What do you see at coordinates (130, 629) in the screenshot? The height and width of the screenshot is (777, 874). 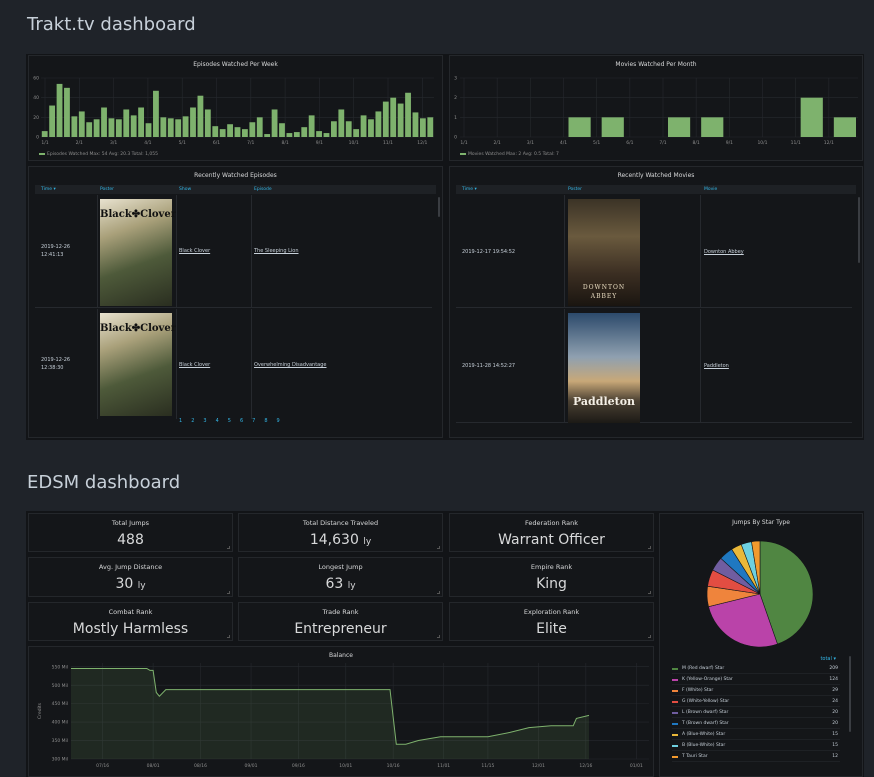 I see `stat-value-number: Mostly Harmless` at bounding box center [130, 629].